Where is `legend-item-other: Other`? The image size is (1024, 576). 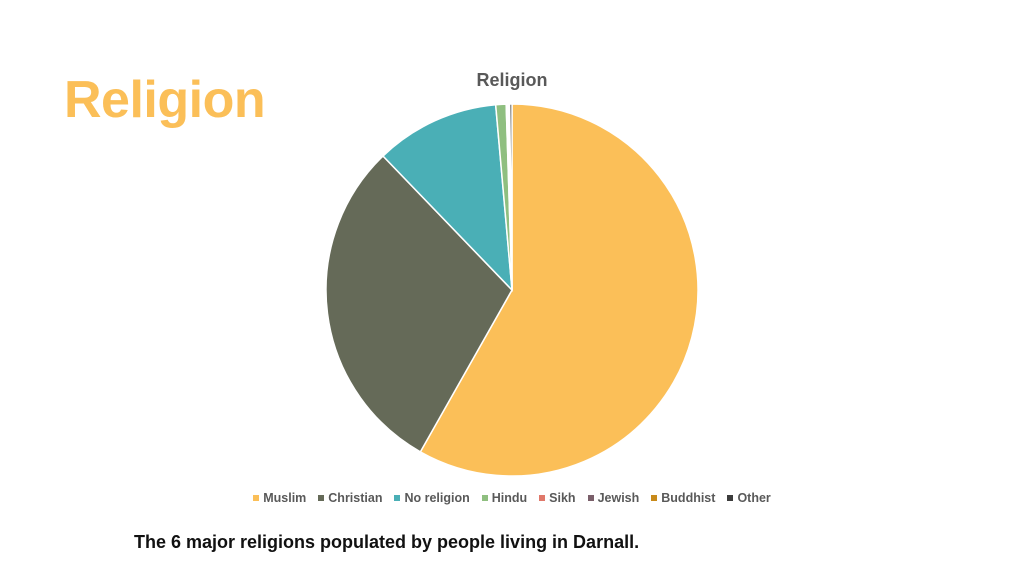 legend-item-other: Other is located at coordinates (749, 498).